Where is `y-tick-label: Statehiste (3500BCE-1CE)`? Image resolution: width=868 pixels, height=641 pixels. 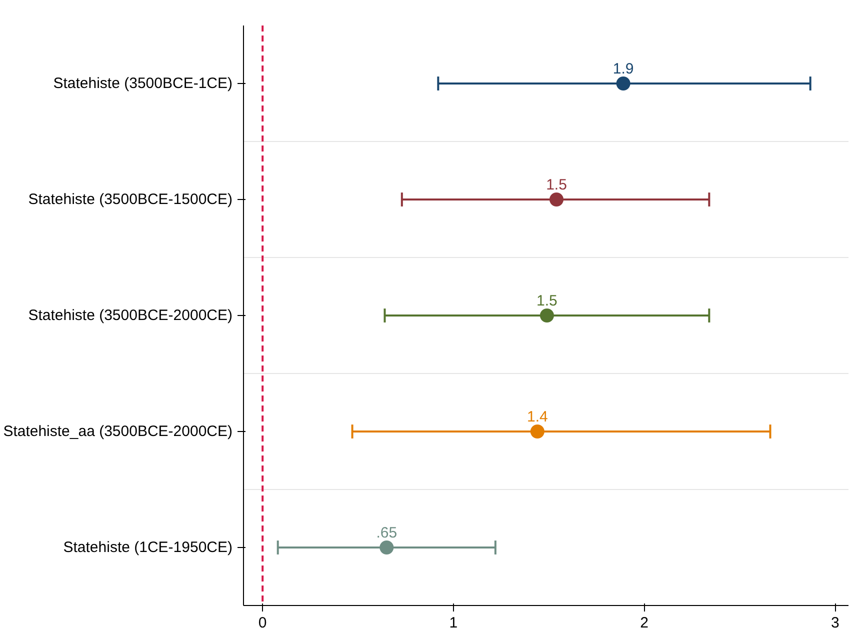 y-tick-label: Statehiste (3500BCE-1CE) is located at coordinates (143, 83).